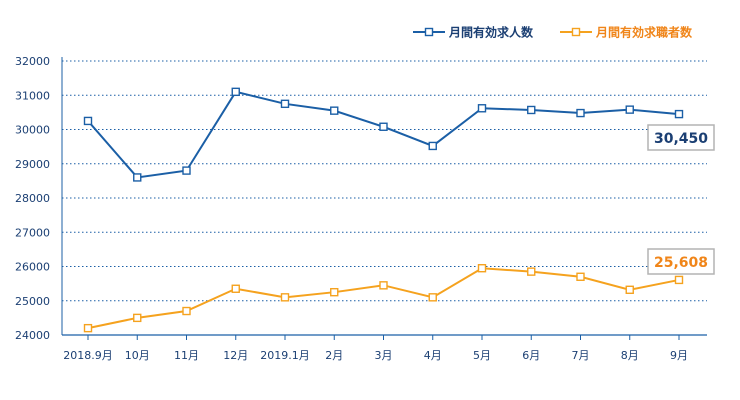 The width and height of the screenshot is (740, 400). Describe the element at coordinates (285, 355) in the screenshot. I see `x-tick-label: 2019.1月` at that location.